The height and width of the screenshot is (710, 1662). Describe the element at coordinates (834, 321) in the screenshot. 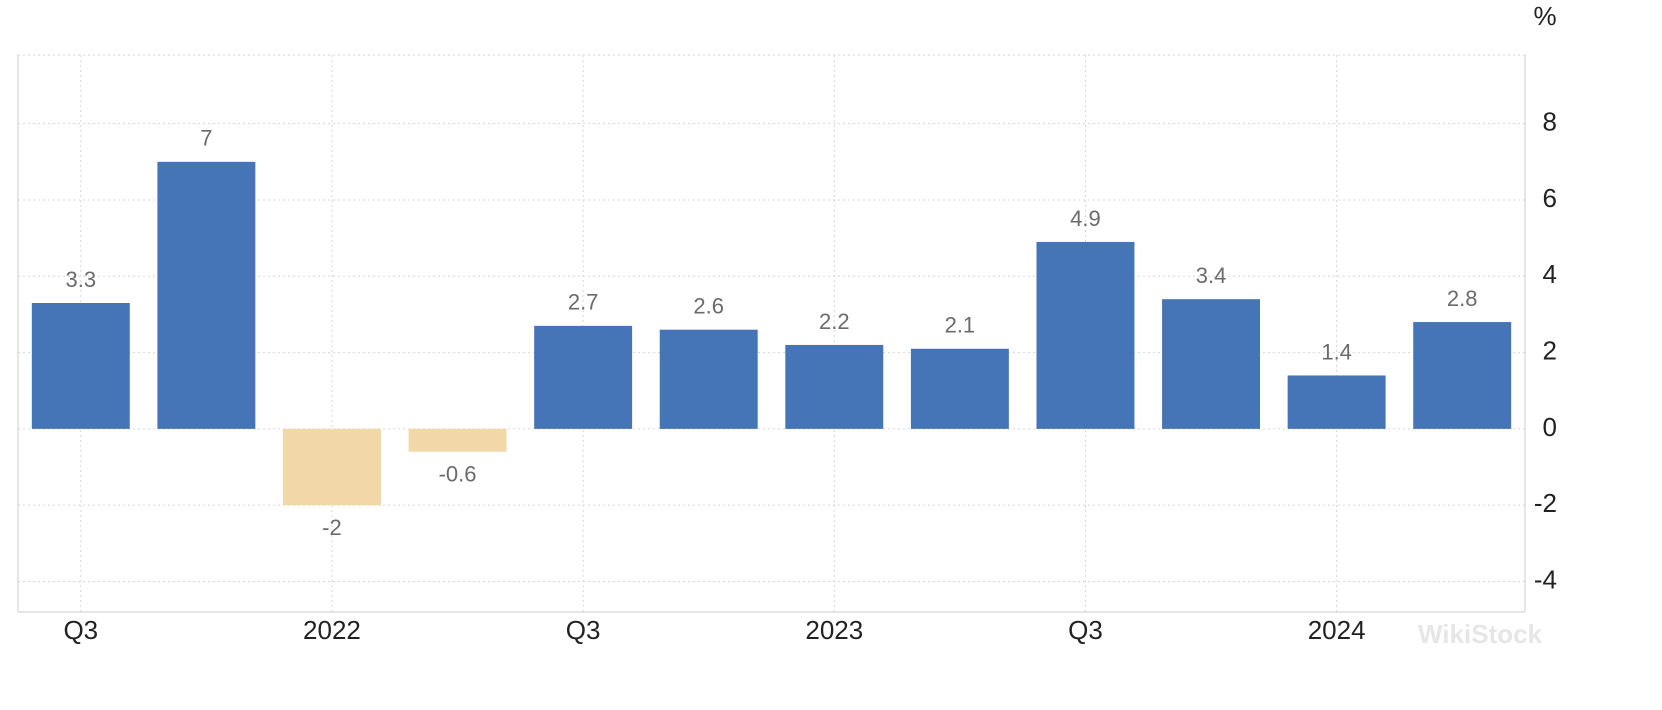

I see `value-label: 2.2` at that location.